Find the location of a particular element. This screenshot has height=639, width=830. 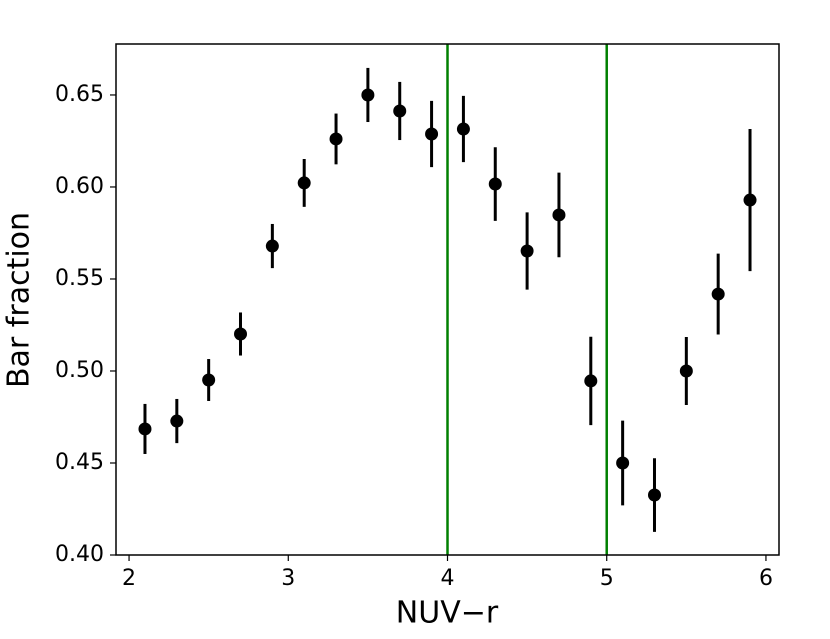

y-tick-label: 0.50 is located at coordinates (79, 370).